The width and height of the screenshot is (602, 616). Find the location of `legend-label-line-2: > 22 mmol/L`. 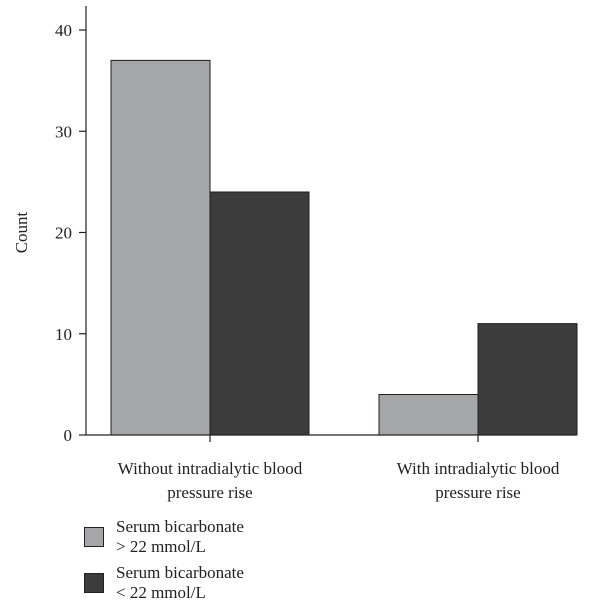

legend-label-line-2: > 22 mmol/L is located at coordinates (161, 546).